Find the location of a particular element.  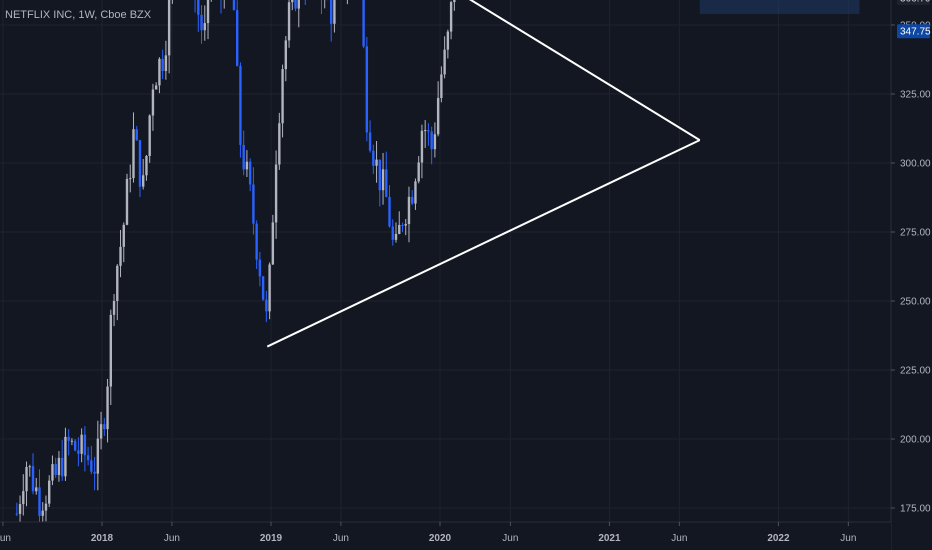

stop-tag-box is located at coordinates (913, 31).